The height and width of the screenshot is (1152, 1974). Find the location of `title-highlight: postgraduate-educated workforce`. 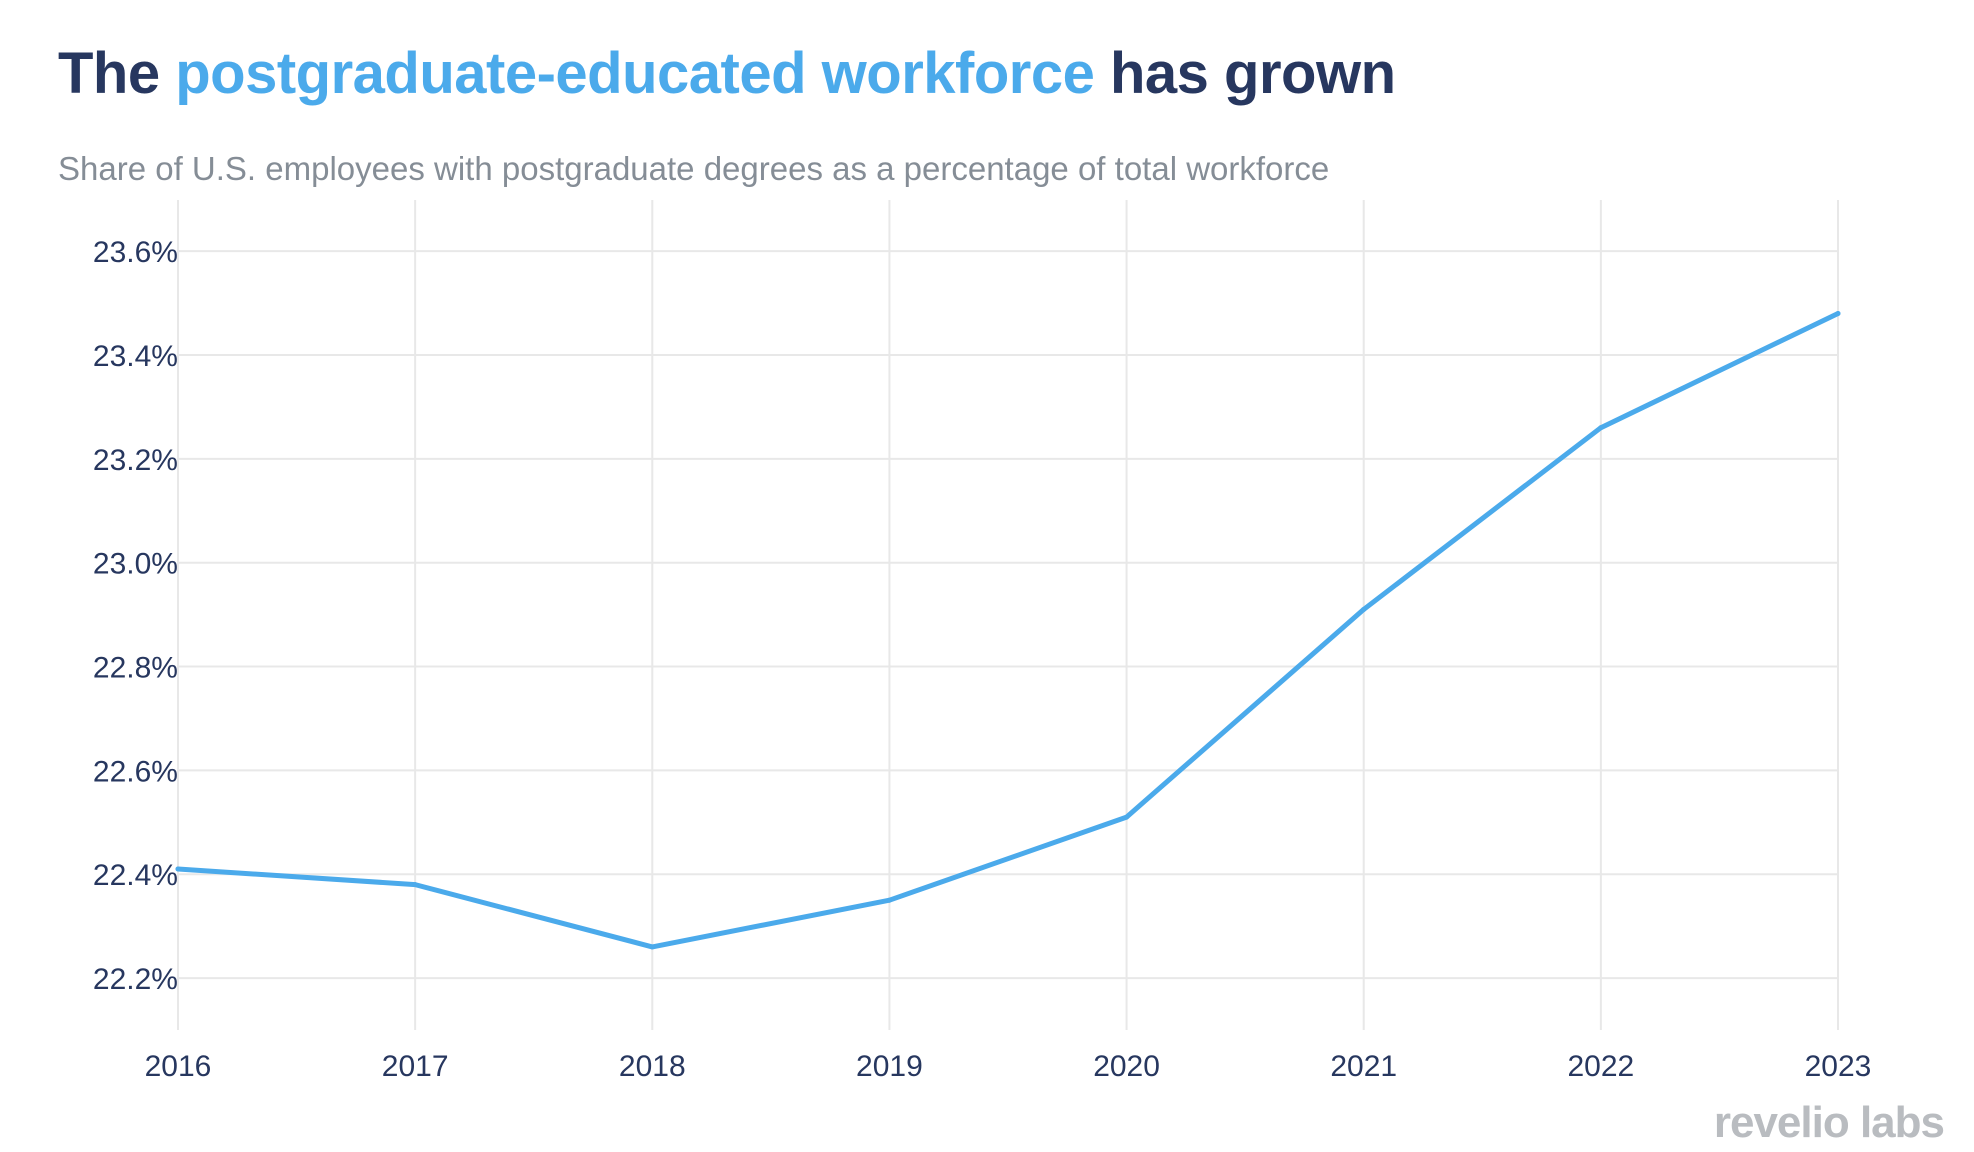

title-highlight: postgraduate-educated workforce is located at coordinates (635, 73).